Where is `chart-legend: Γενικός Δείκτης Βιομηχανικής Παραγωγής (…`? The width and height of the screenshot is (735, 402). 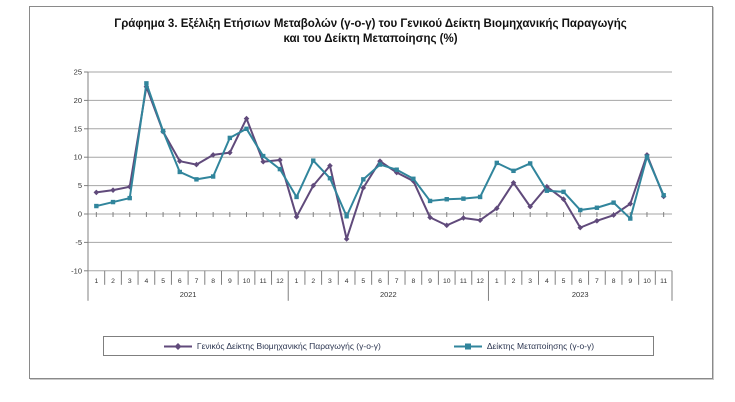
chart-legend: Γενικός Δείκτης Βιομηχανικής Παραγωγής (… is located at coordinates (378, 346).